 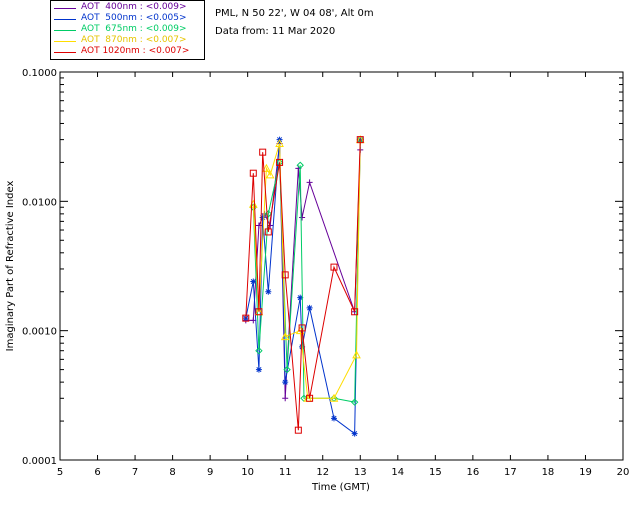 I want to click on x-tick-label: 13, so click(x=360, y=472).